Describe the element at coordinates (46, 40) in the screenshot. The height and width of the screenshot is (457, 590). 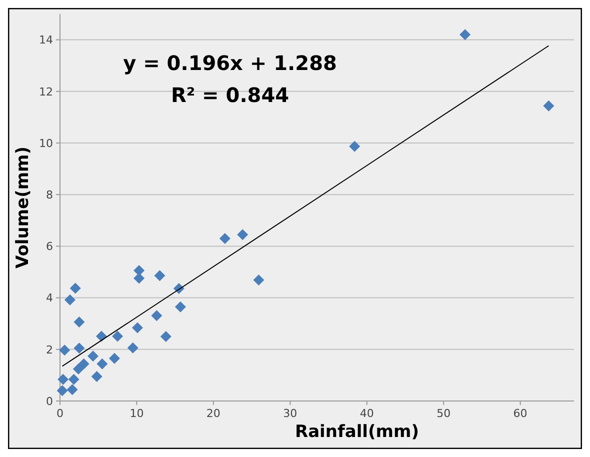
I see `y-tick-label: 14` at that location.